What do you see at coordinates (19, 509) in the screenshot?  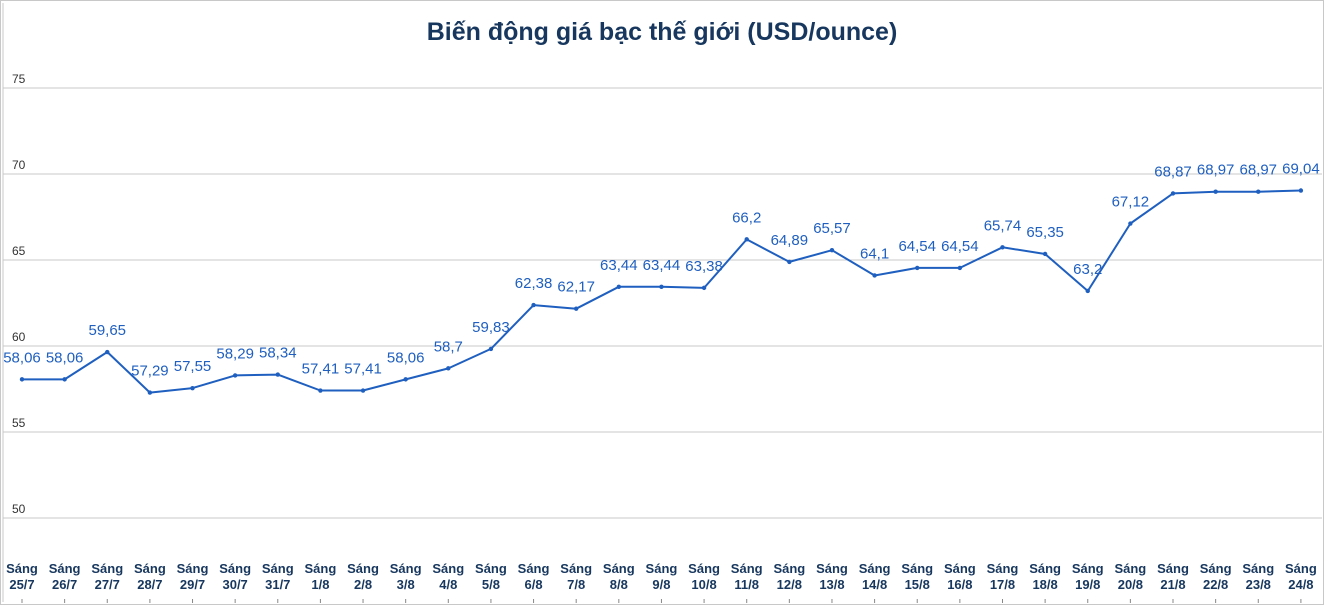 I see `y-tick-label: 50` at bounding box center [19, 509].